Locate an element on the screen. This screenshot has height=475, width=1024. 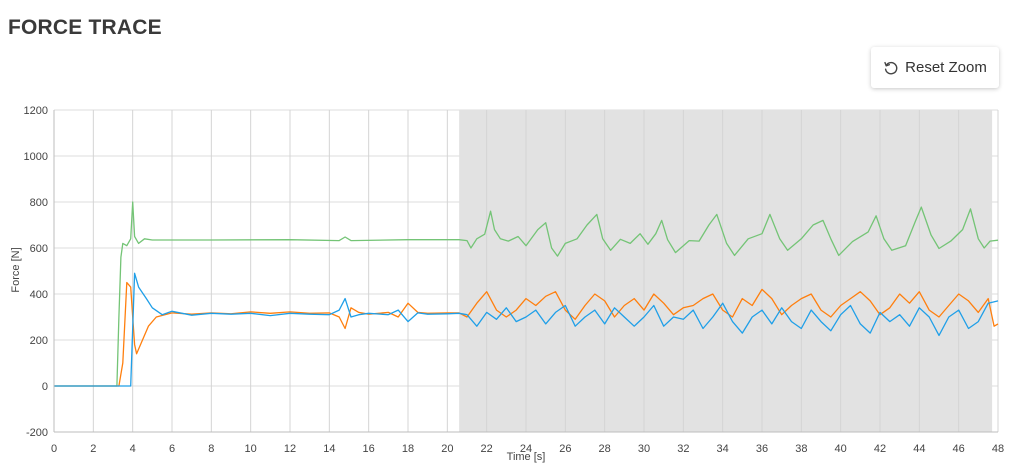
x-tick-label: 44 is located at coordinates (919, 449).